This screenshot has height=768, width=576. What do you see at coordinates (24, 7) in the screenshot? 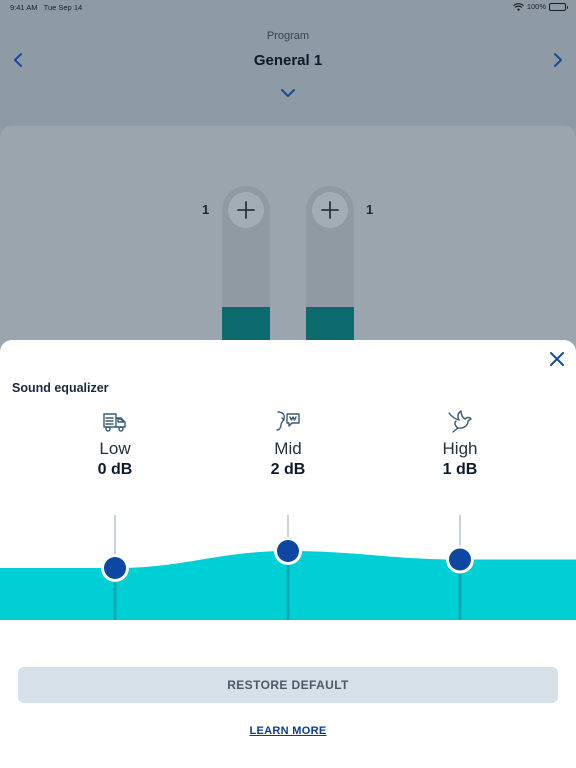
I see `status-clock: 9:41 AM` at bounding box center [24, 7].